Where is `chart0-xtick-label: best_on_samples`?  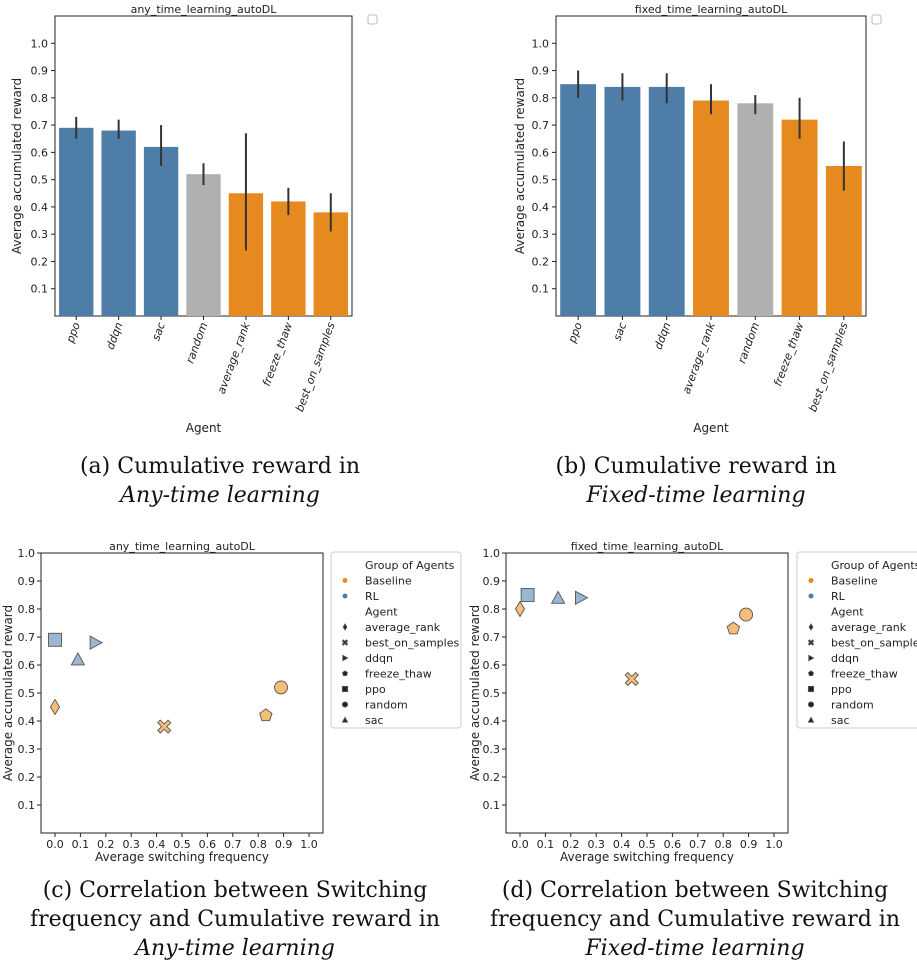 chart0-xtick-label: best_on_samples is located at coordinates (315, 366).